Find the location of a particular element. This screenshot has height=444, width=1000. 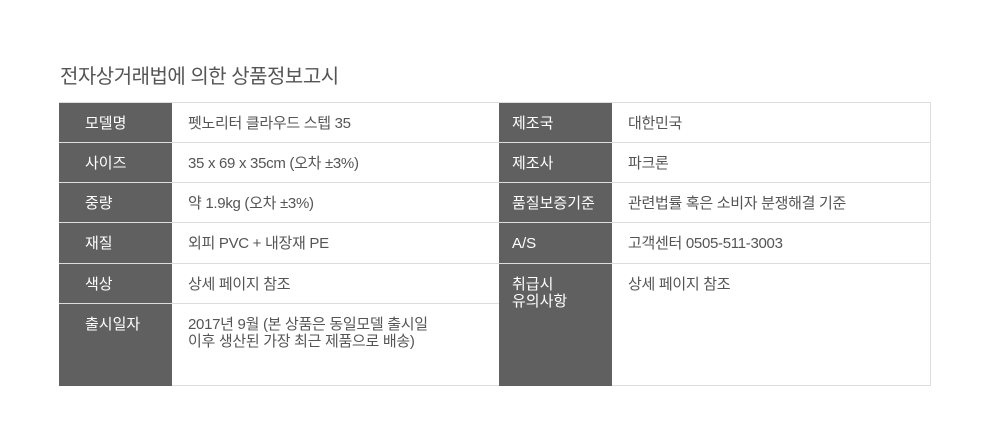

label-color: 색상 is located at coordinates (115, 283).